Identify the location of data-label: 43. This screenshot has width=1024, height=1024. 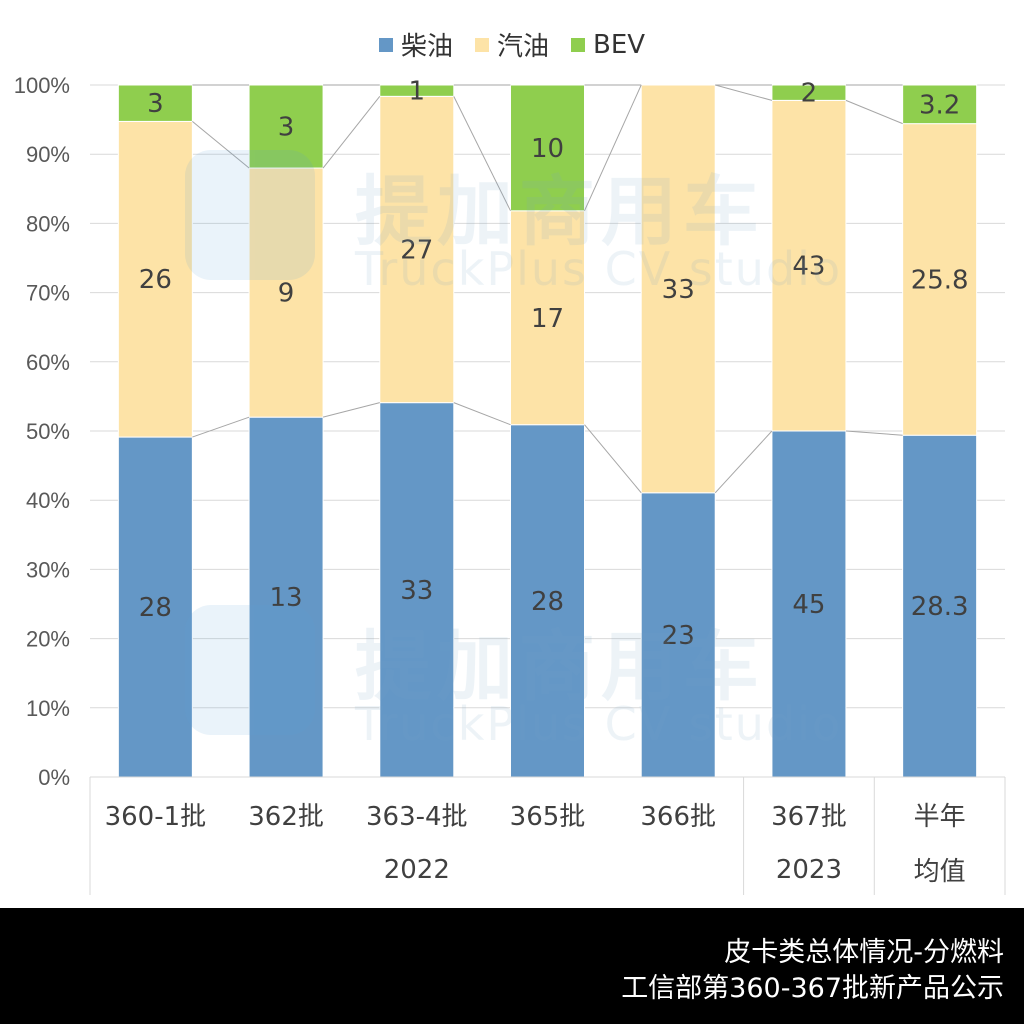
(808, 267).